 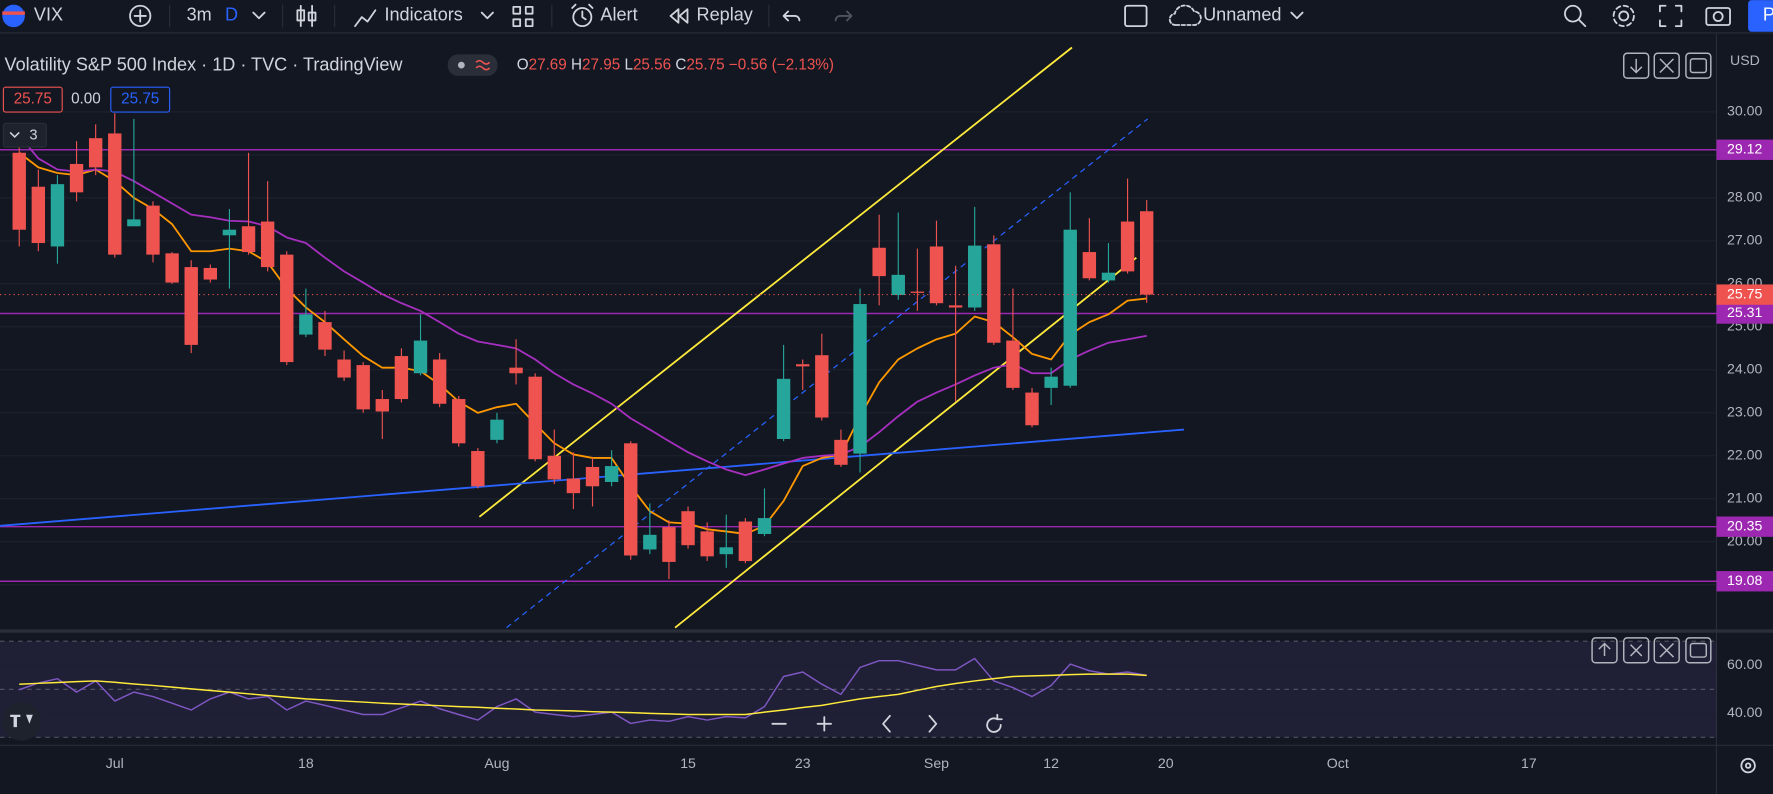 I want to click on reset-button, so click(x=994, y=723).